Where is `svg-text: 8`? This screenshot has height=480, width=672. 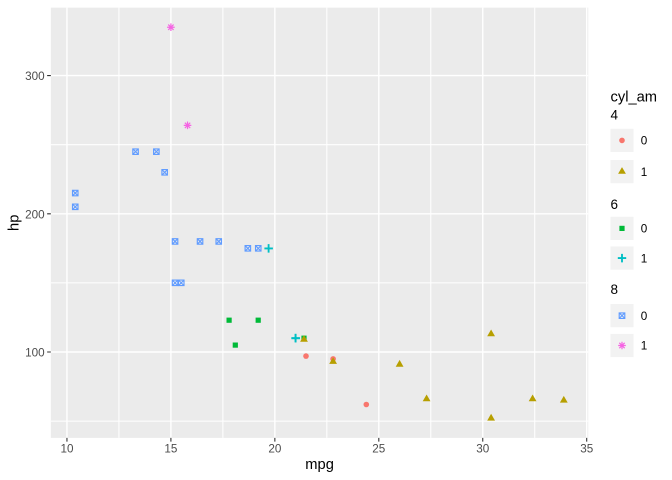
svg-text: 8 is located at coordinates (615, 289).